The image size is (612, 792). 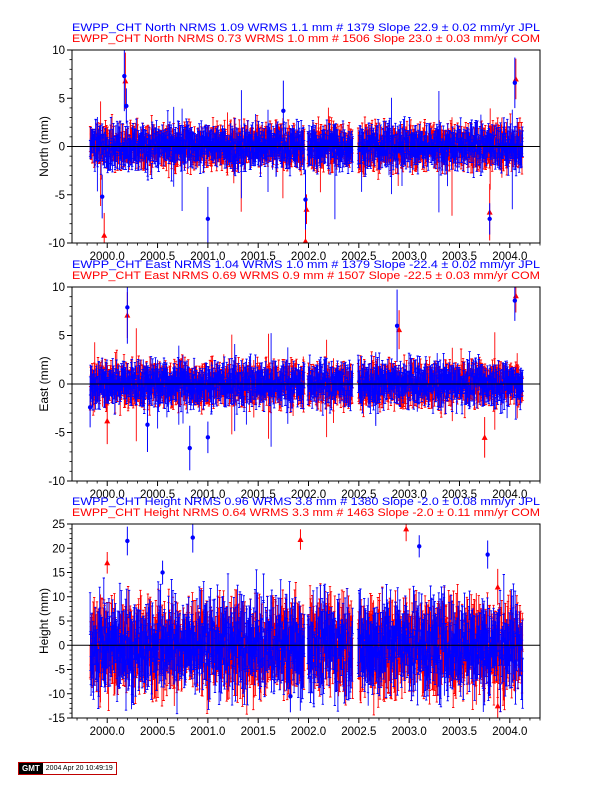 I want to click on y-axis-label: North (mm), so click(x=44, y=146).